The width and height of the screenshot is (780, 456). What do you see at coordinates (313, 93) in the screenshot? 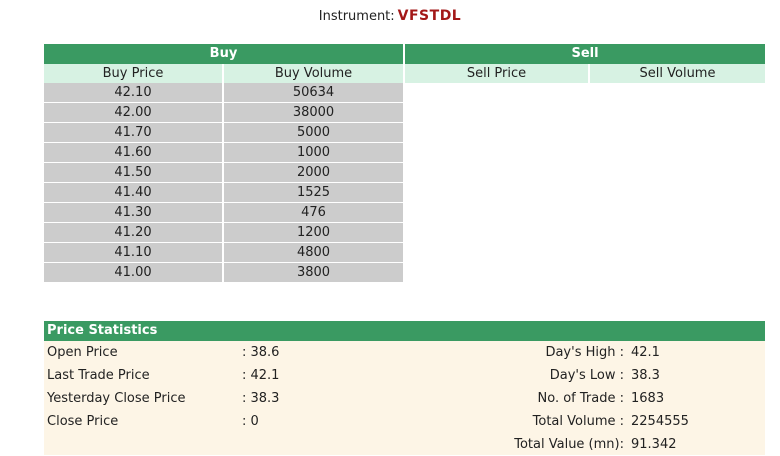
I see `buy-volume-cell: 50634` at bounding box center [313, 93].